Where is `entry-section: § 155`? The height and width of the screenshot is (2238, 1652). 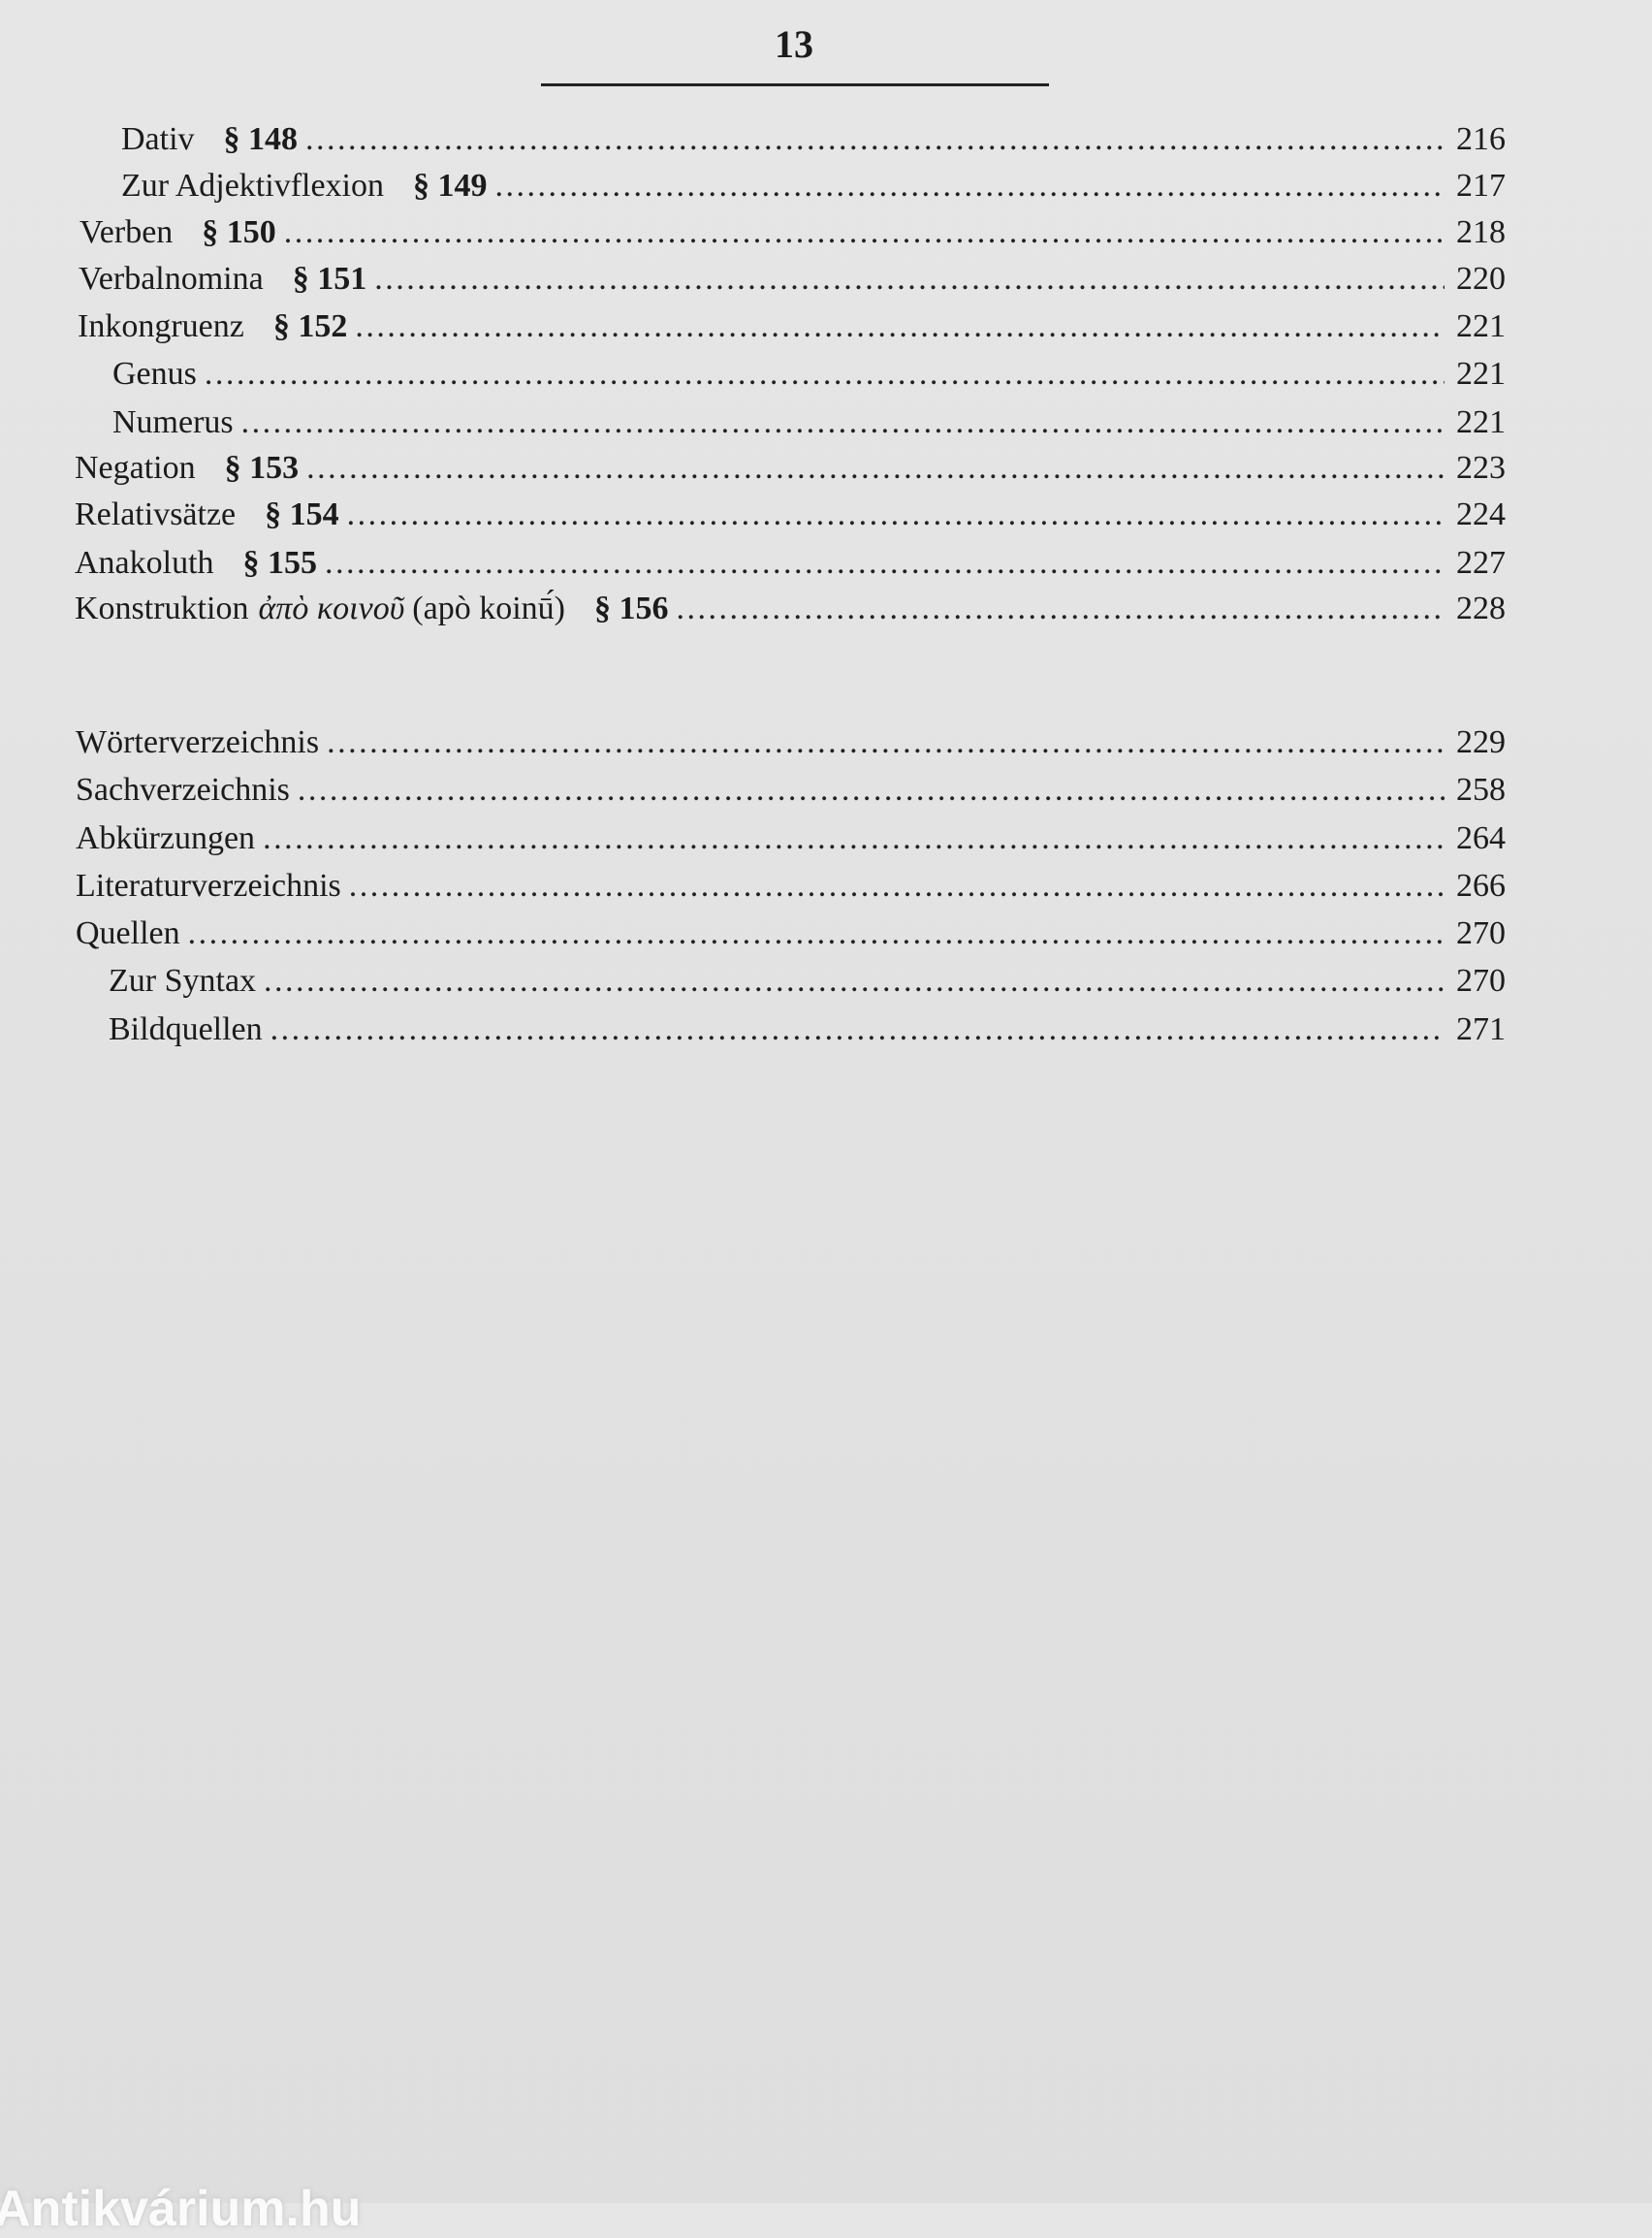
entry-section: § 155 is located at coordinates (280, 563).